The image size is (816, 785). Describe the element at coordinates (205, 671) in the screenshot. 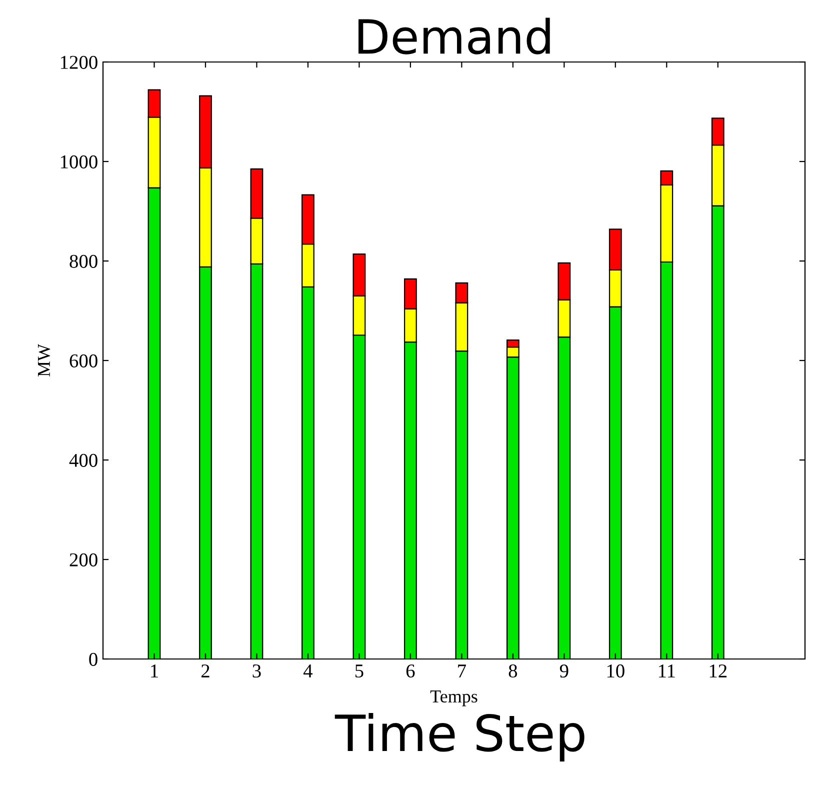

I see `x-tick-label: 2` at that location.